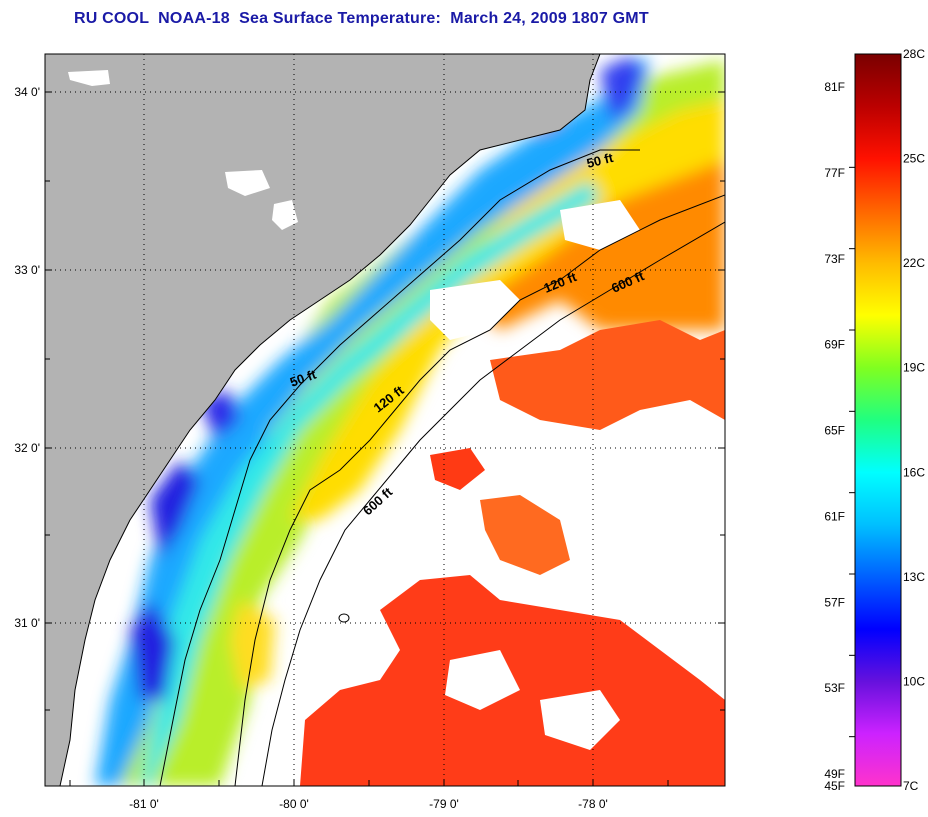  Describe the element at coordinates (444, 804) in the screenshot. I see `longitude-tick-label: -79 0'` at that location.